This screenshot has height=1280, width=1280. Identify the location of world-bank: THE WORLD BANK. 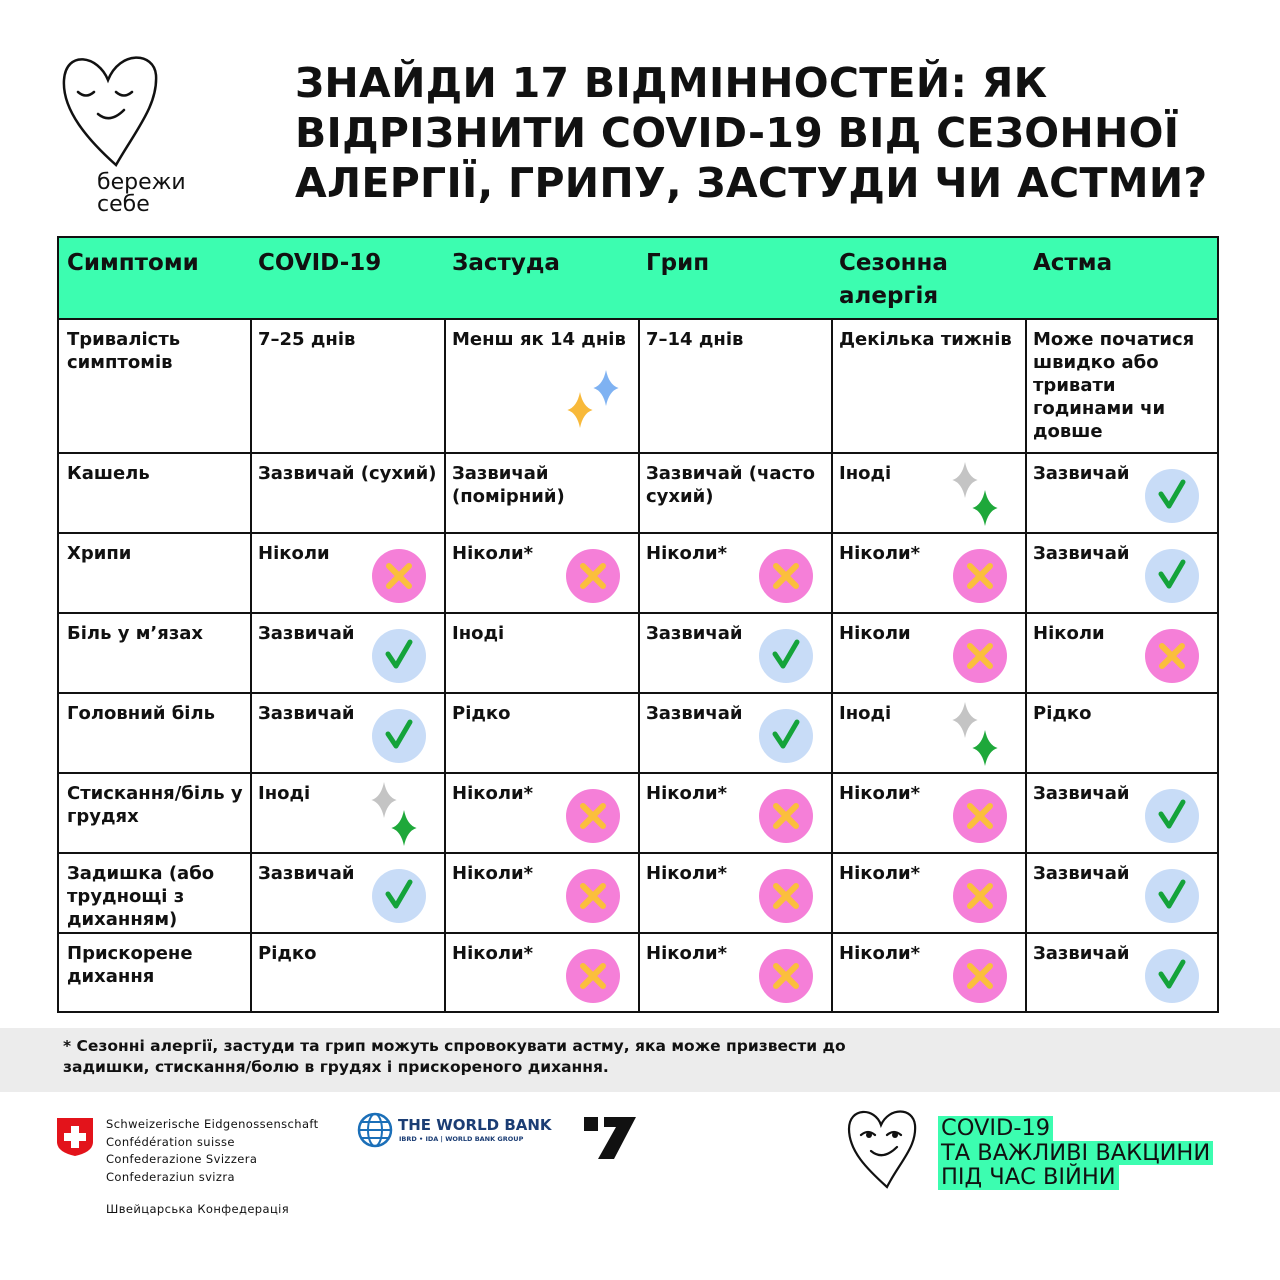
(475, 1125).